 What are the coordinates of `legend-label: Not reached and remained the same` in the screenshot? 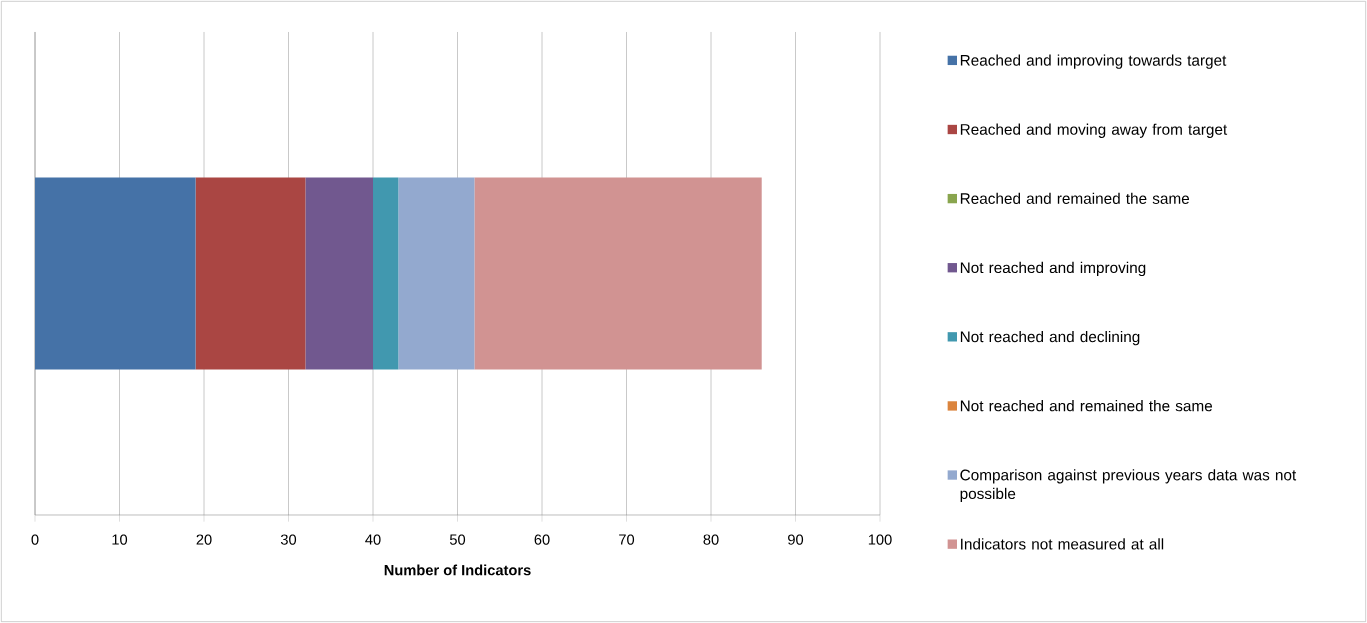 It's located at (1086, 406).